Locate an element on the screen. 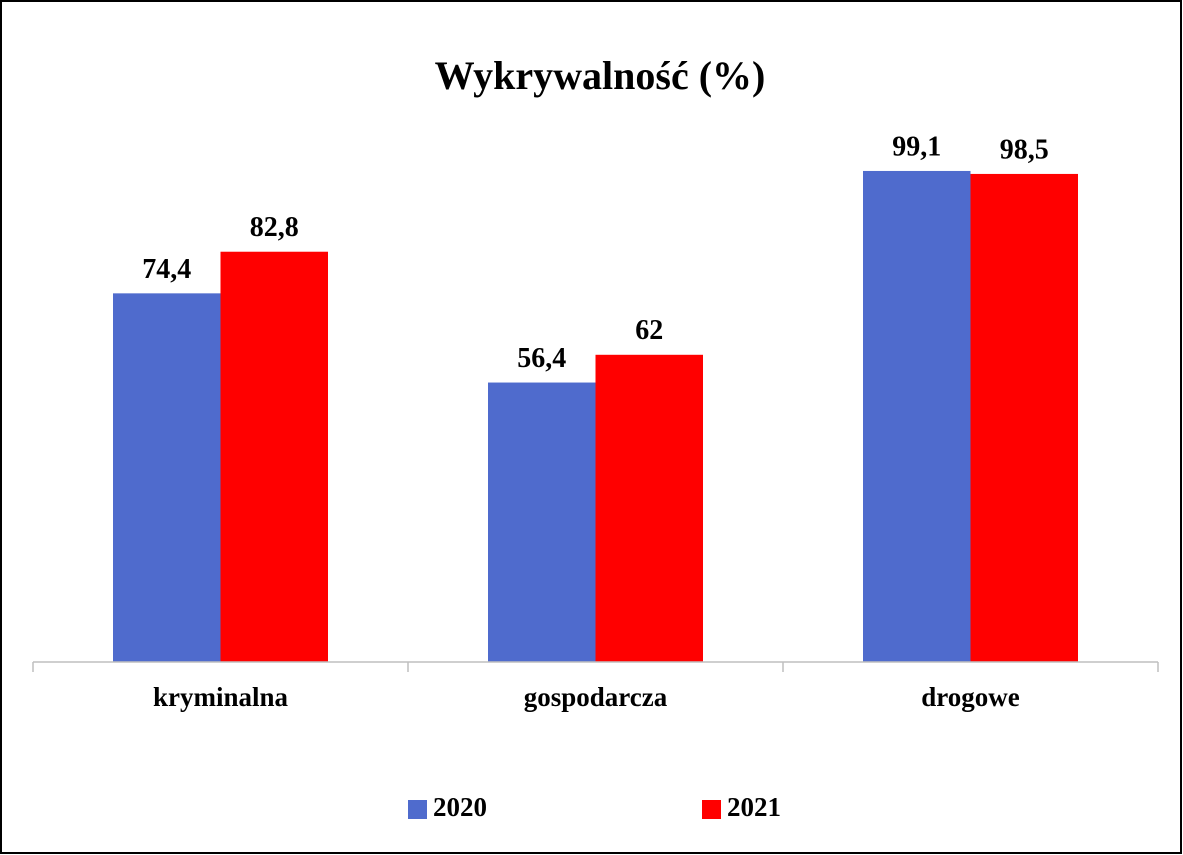 This screenshot has width=1183, height=855. data-label: 99,1 is located at coordinates (916, 146).